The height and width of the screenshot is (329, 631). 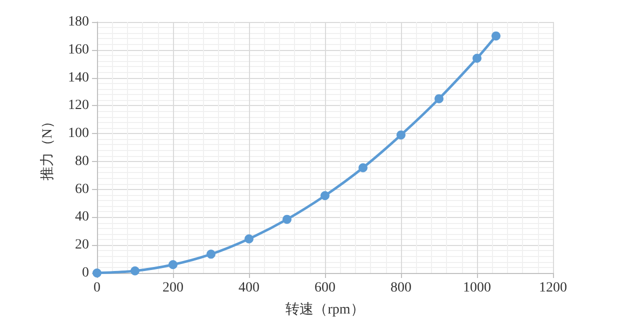 I want to click on y-tick-label: 180, so click(x=78, y=22).